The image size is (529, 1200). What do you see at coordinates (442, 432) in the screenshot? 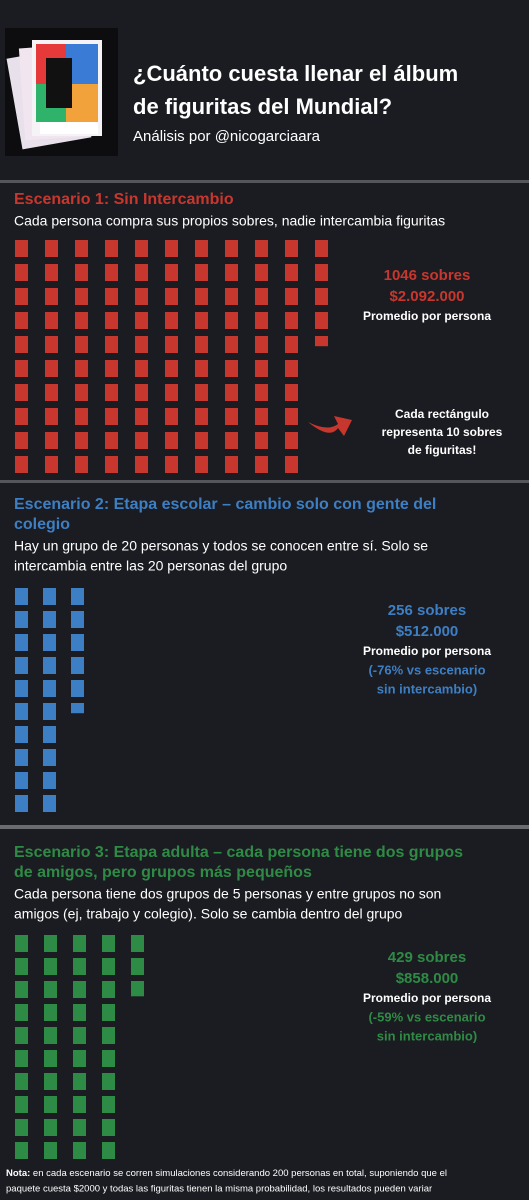
I see `rect-note: representa 10 sobres` at bounding box center [442, 432].